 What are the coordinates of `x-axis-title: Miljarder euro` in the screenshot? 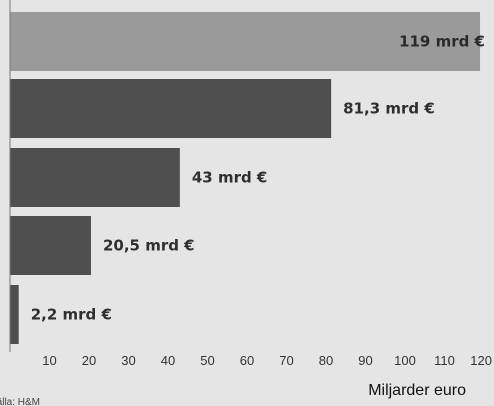 It's located at (417, 390).